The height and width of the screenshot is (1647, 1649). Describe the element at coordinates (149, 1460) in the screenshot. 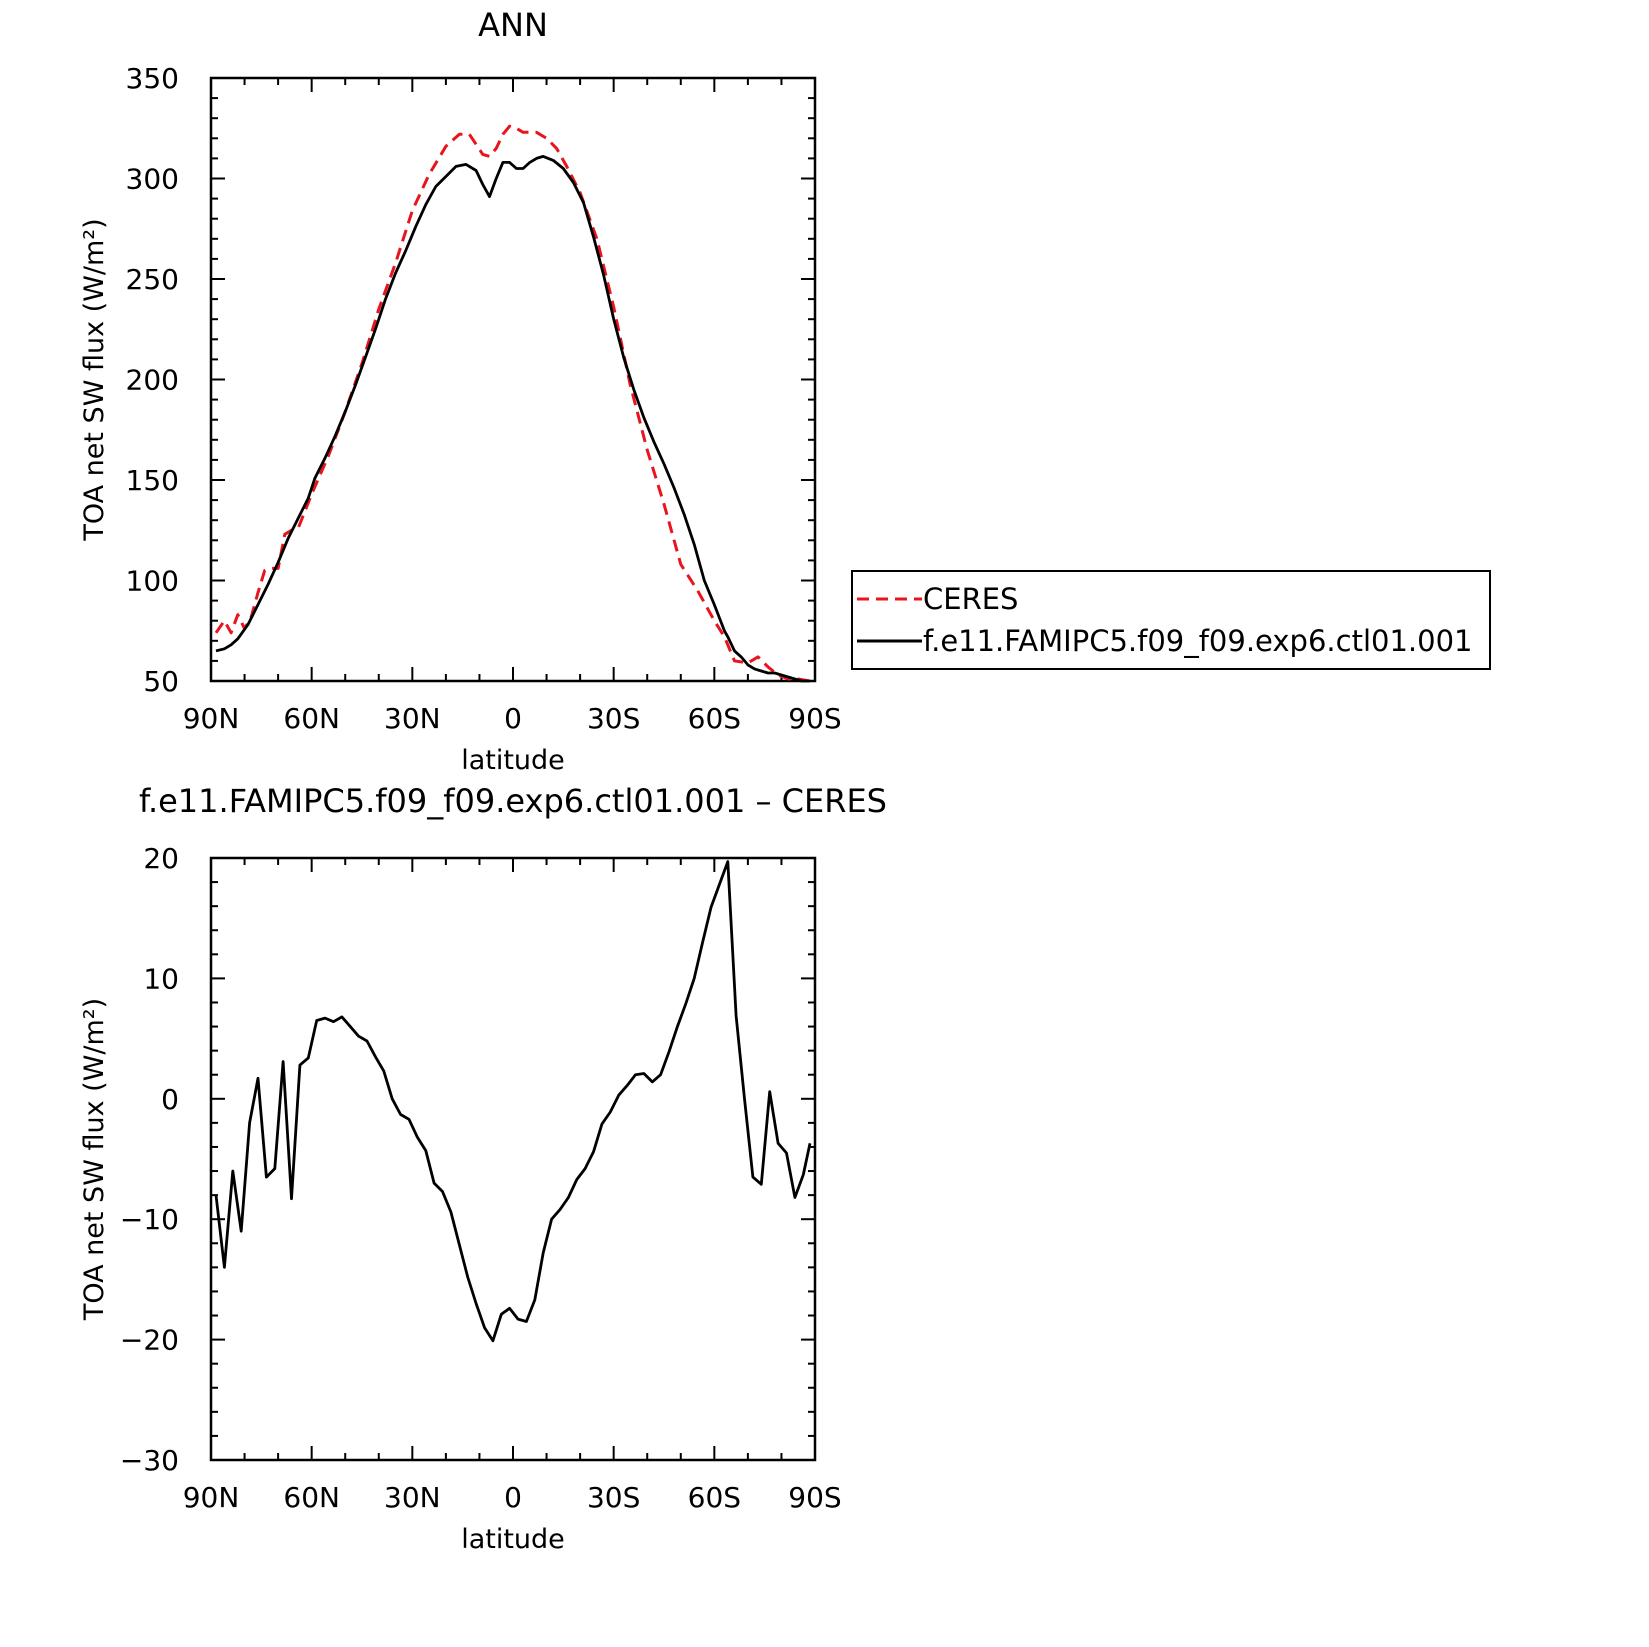

I see `y-tick-label: −30` at that location.